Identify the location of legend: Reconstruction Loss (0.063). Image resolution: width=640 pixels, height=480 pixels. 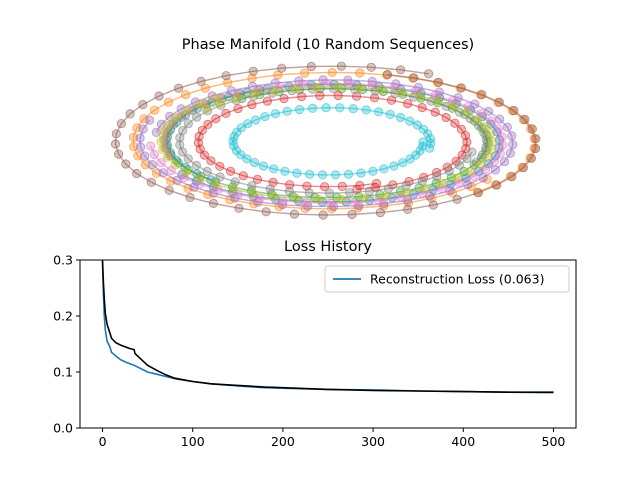
(447, 279).